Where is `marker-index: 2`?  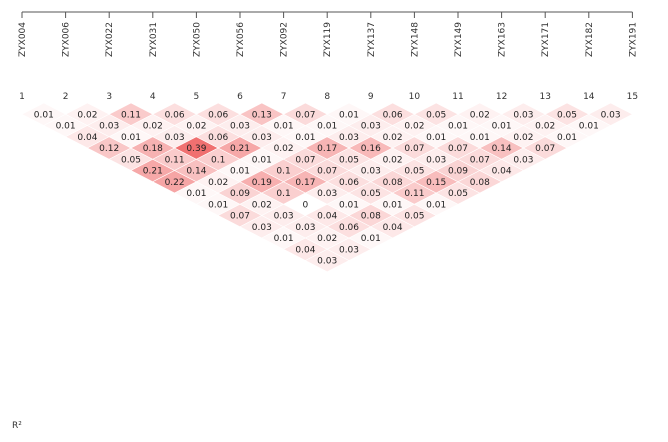 marker-index: 2 is located at coordinates (66, 97).